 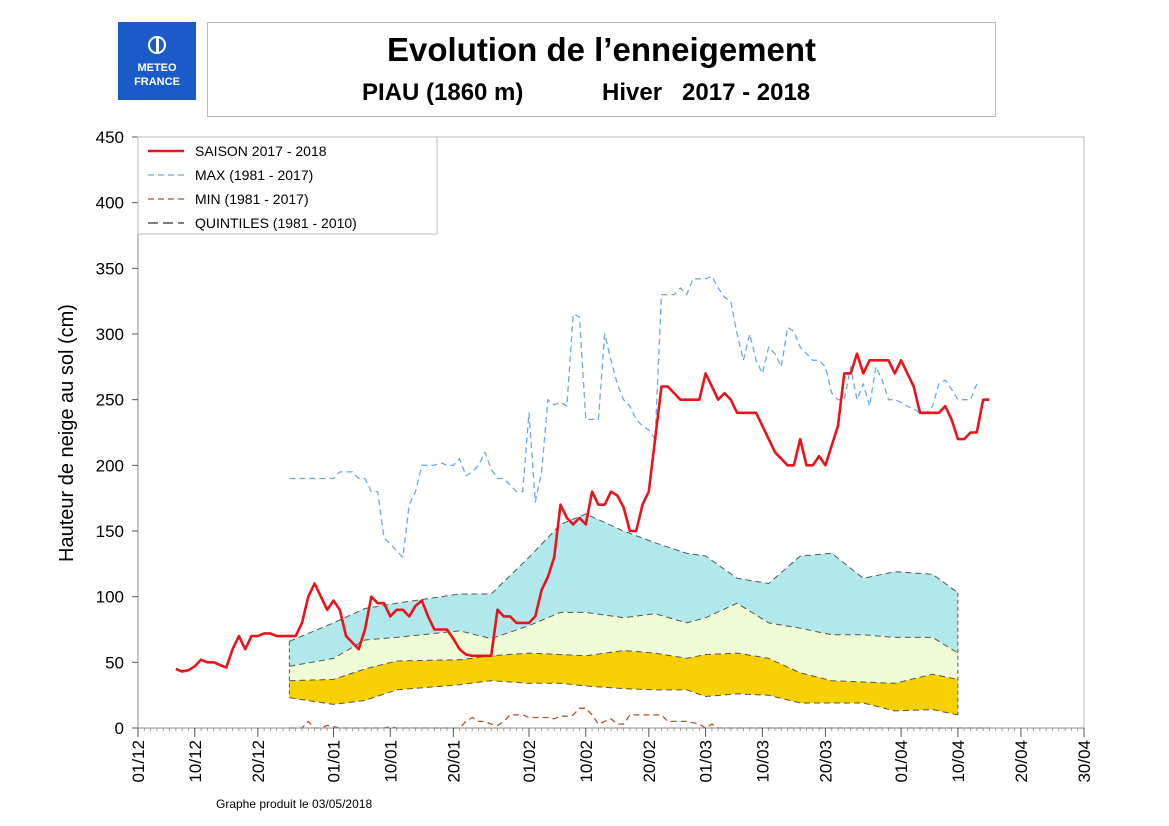 I want to click on x-tick-label: 01/12, so click(x=138, y=761).